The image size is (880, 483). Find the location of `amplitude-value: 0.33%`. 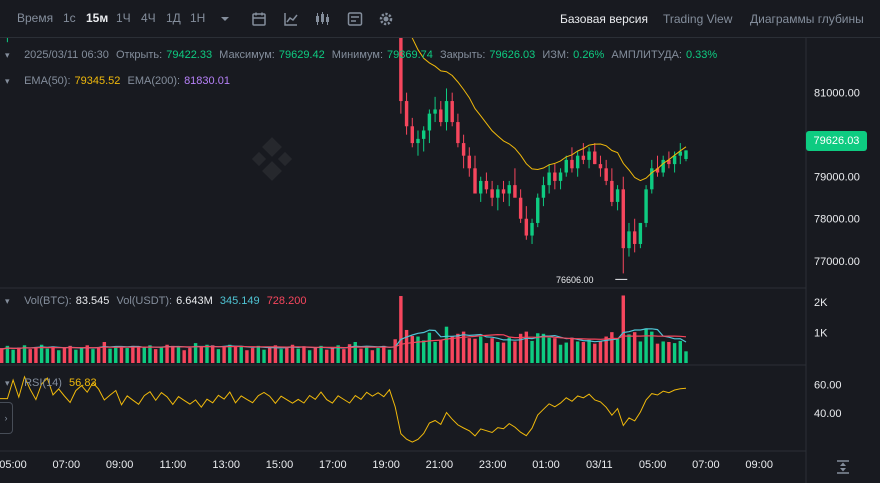

amplitude-value: 0.33% is located at coordinates (702, 55).